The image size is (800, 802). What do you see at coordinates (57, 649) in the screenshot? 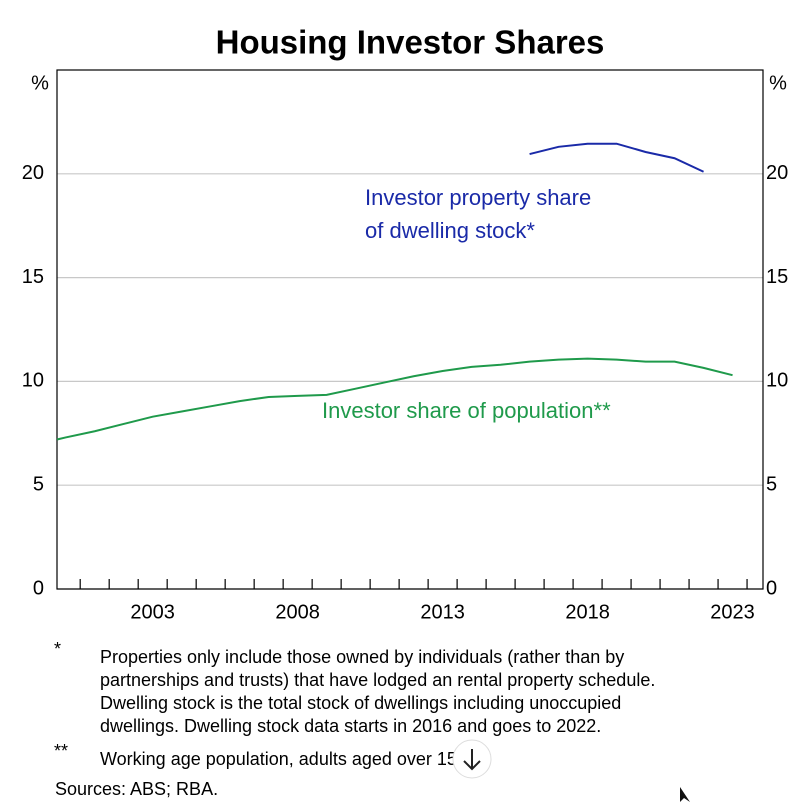
I see `note-marker: *` at bounding box center [57, 649].